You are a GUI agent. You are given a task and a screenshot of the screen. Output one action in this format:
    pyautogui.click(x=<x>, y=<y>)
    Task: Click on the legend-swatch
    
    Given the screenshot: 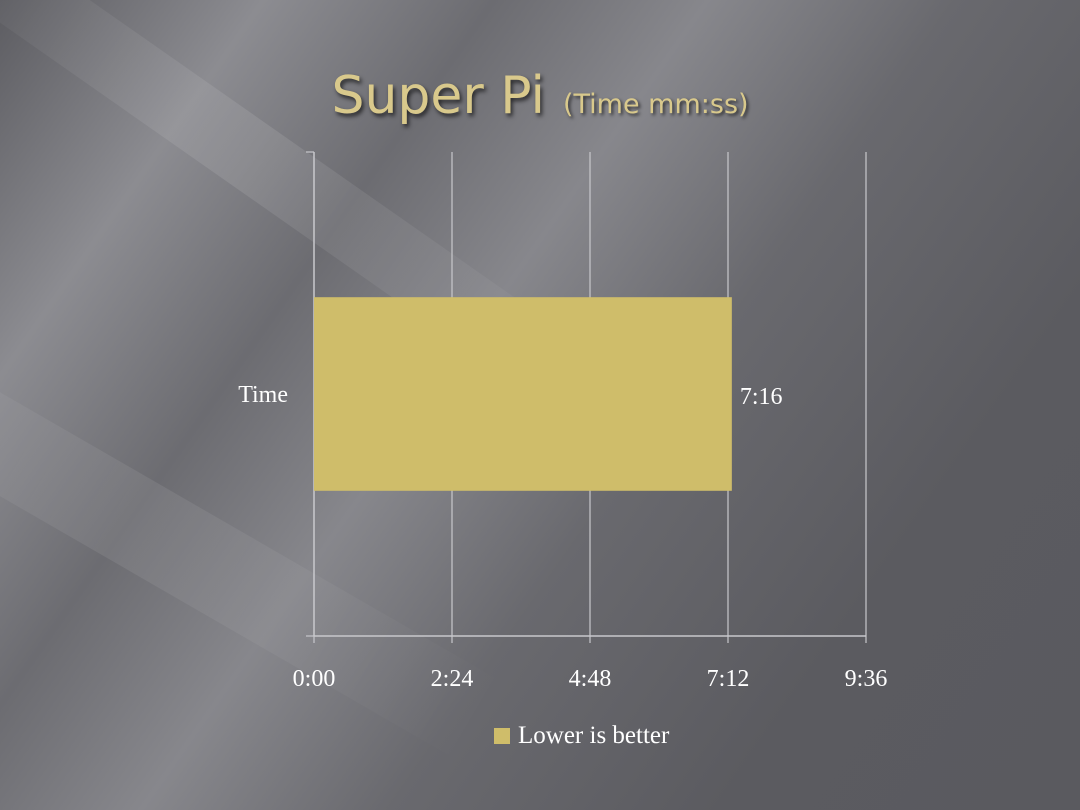 What is the action you would take?
    pyautogui.click(x=502, y=736)
    